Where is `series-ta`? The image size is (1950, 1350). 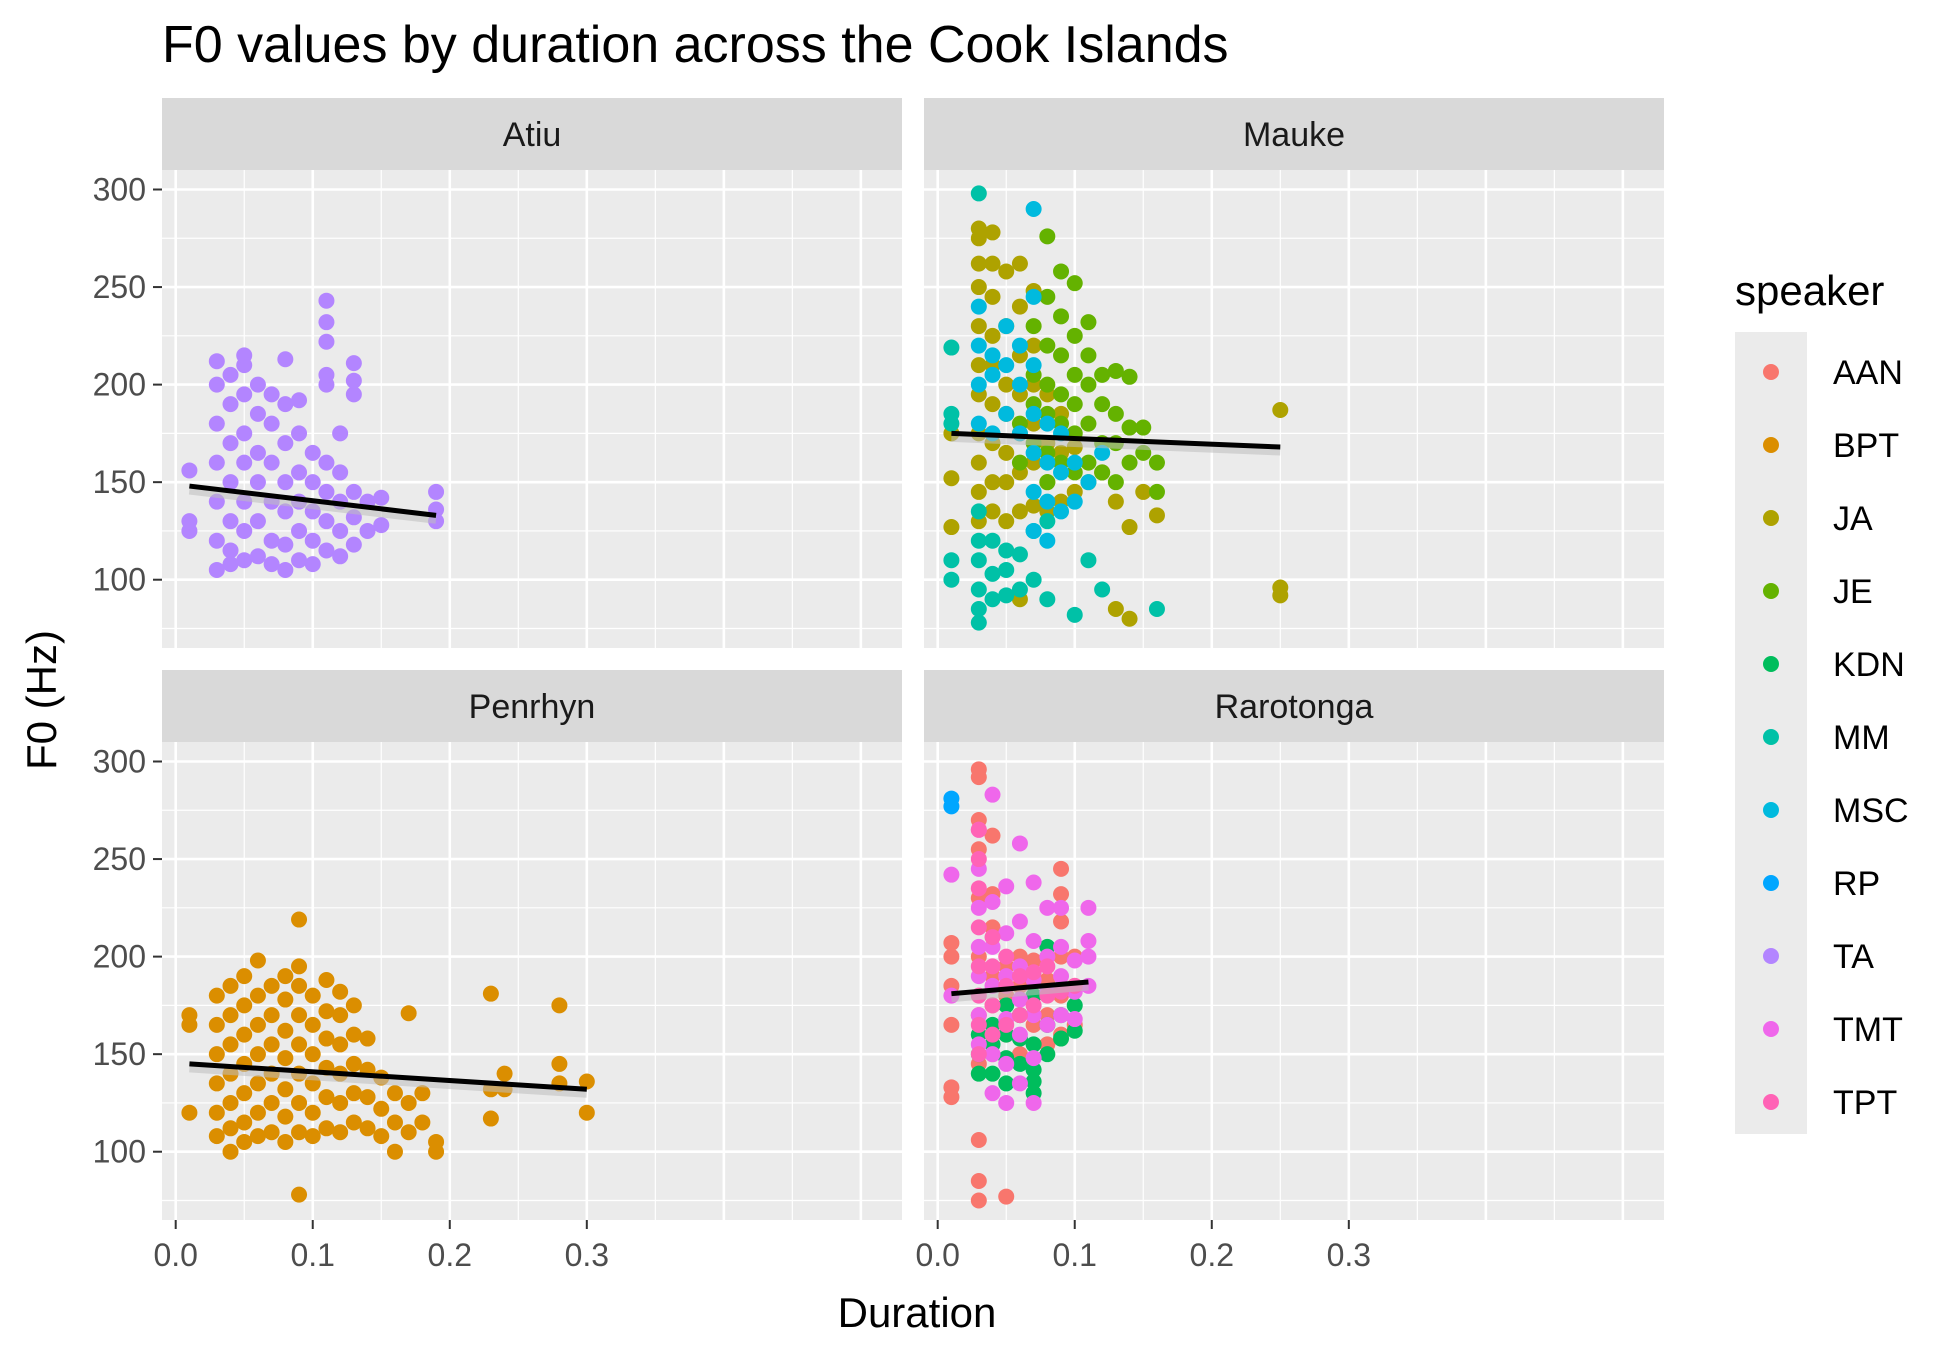 series-ta is located at coordinates (313, 435).